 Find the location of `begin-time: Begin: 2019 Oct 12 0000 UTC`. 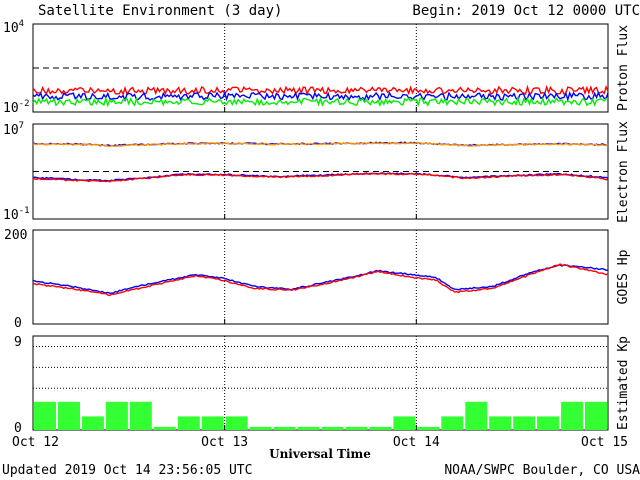

begin-time: Begin: 2019 Oct 12 0000 UTC is located at coordinates (526, 11).